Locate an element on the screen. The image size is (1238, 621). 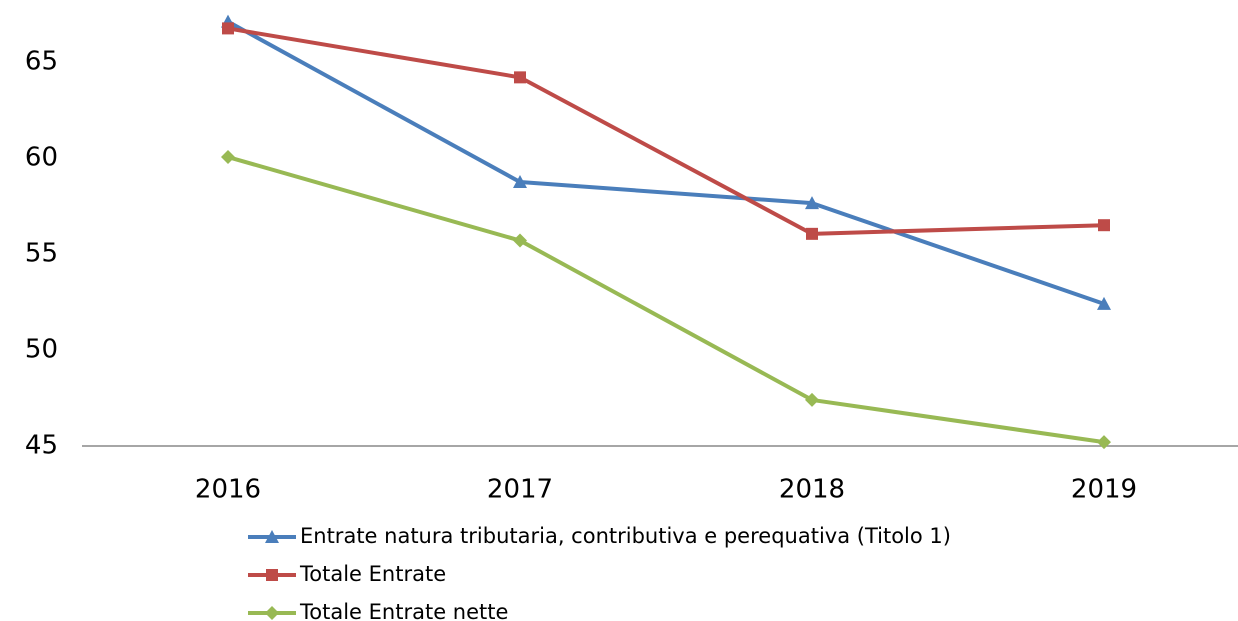
y-tick-label: 50 is located at coordinates (41, 350).